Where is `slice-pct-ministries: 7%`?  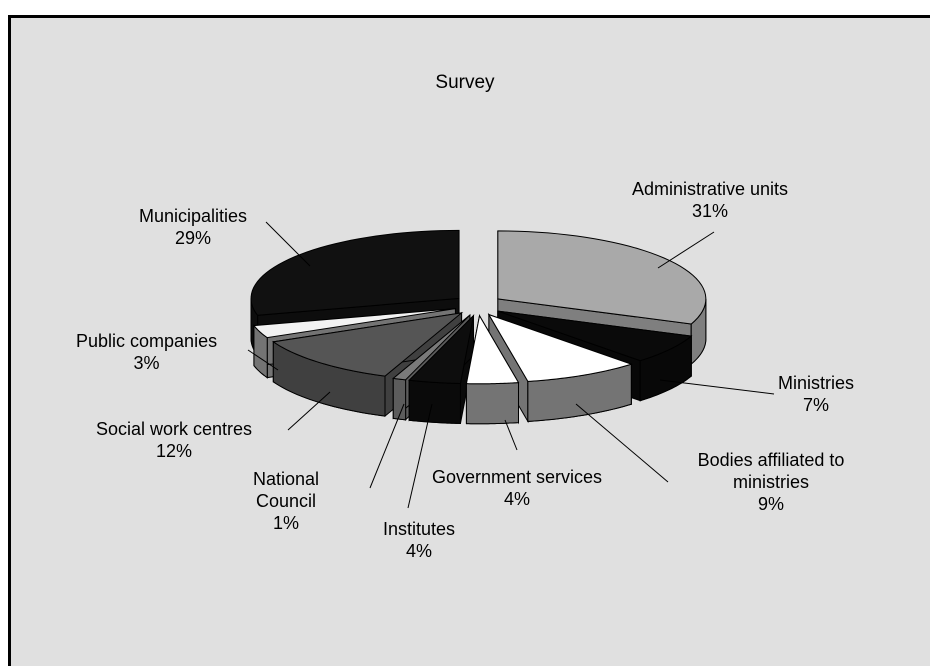 slice-pct-ministries: 7% is located at coordinates (816, 405).